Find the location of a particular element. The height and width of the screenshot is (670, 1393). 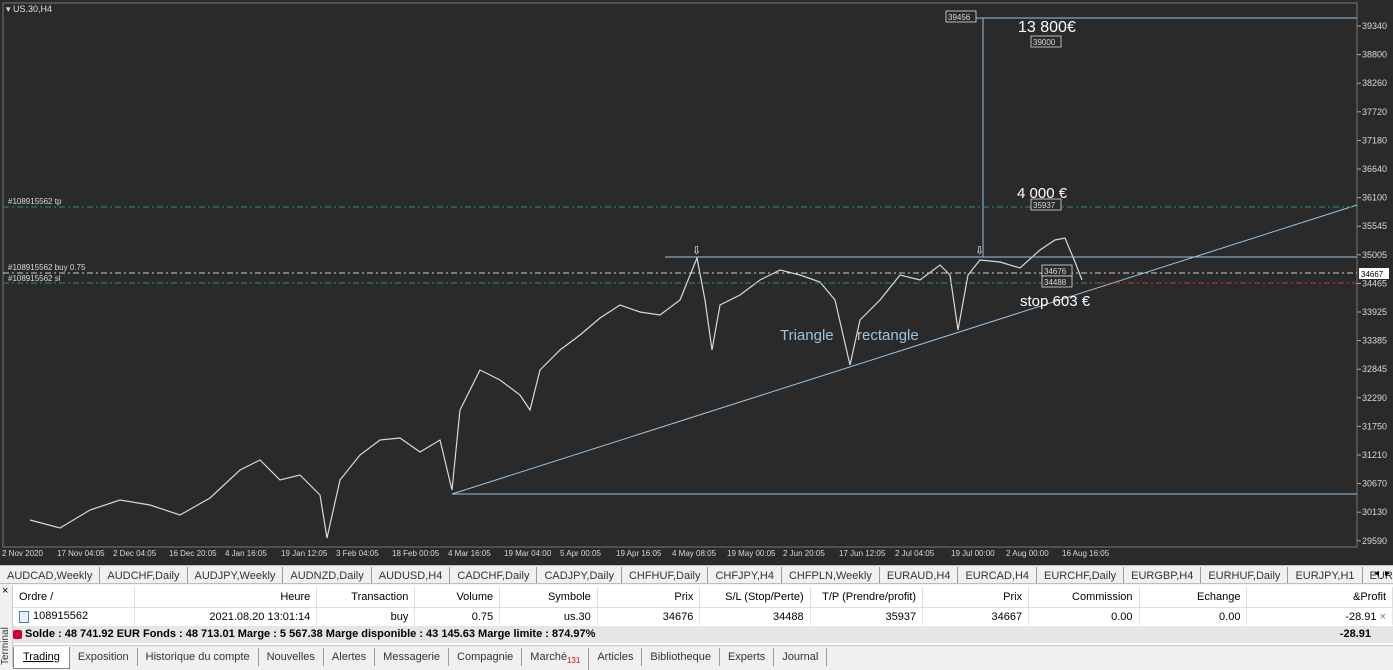

scroll-right-icon: ▸ is located at coordinates (1387, 573).